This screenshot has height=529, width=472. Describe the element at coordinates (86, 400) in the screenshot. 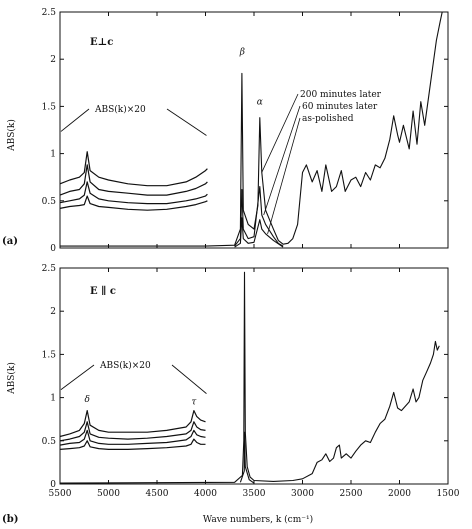

I see `peak-label: δ` at that location.